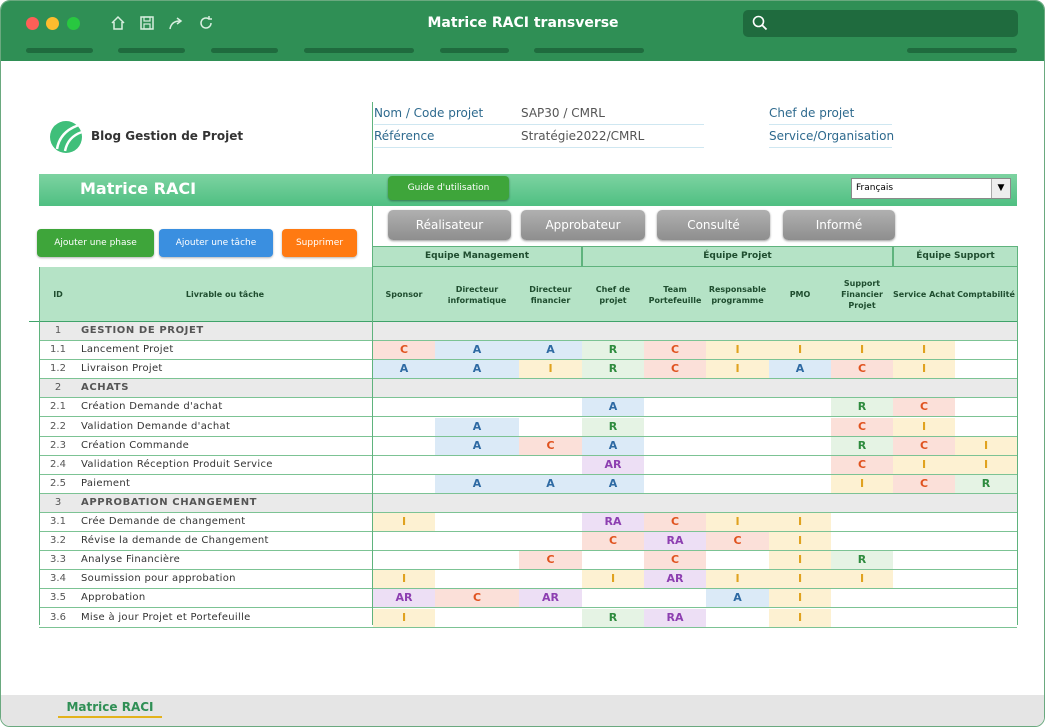  What do you see at coordinates (225, 408) in the screenshot?
I see `task-label: Création Demande d'achat` at bounding box center [225, 408].